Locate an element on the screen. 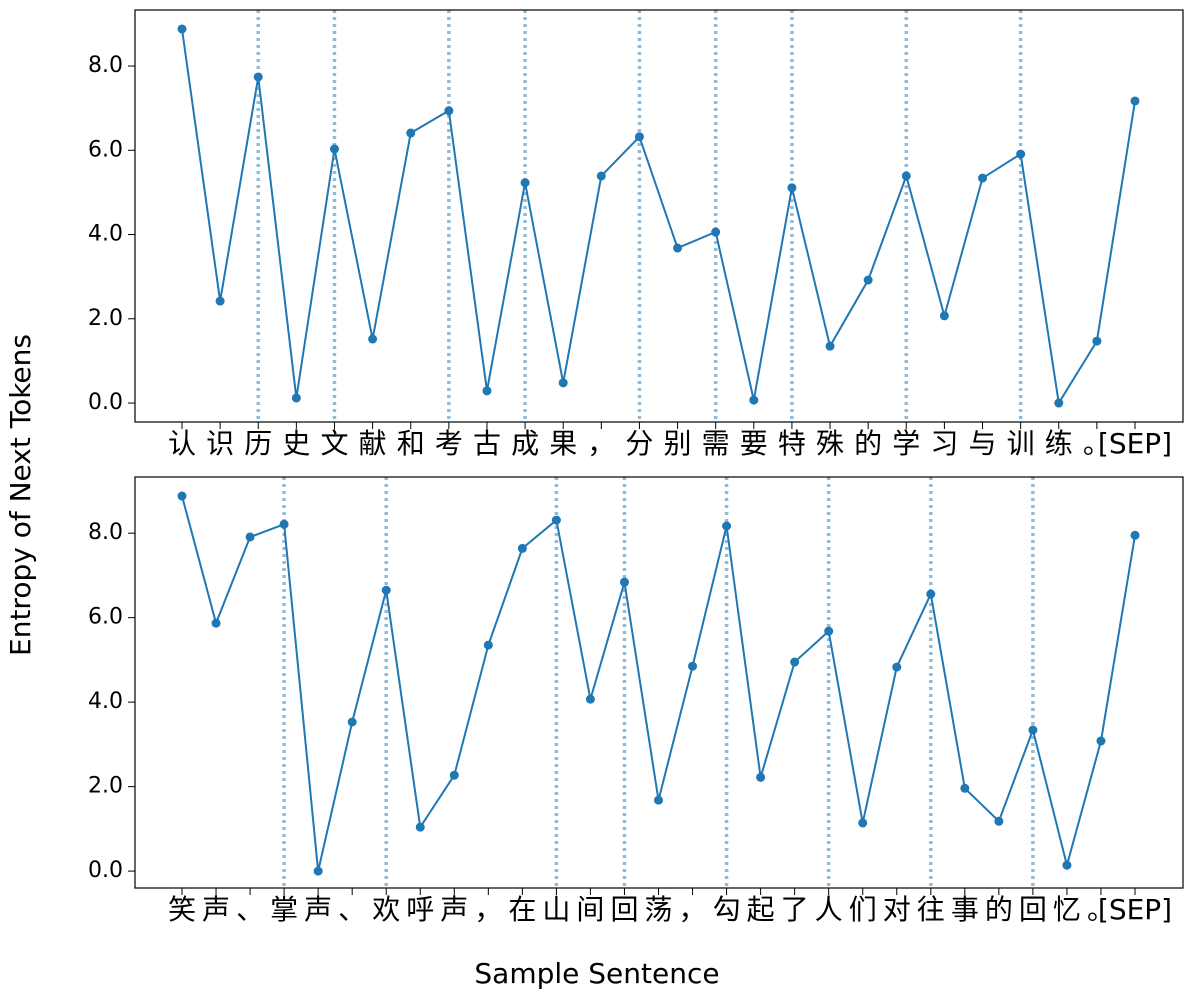 Image resolution: width=1193 pixels, height=1001 pixels. y-tick-label: 6.0 is located at coordinates (105, 617).